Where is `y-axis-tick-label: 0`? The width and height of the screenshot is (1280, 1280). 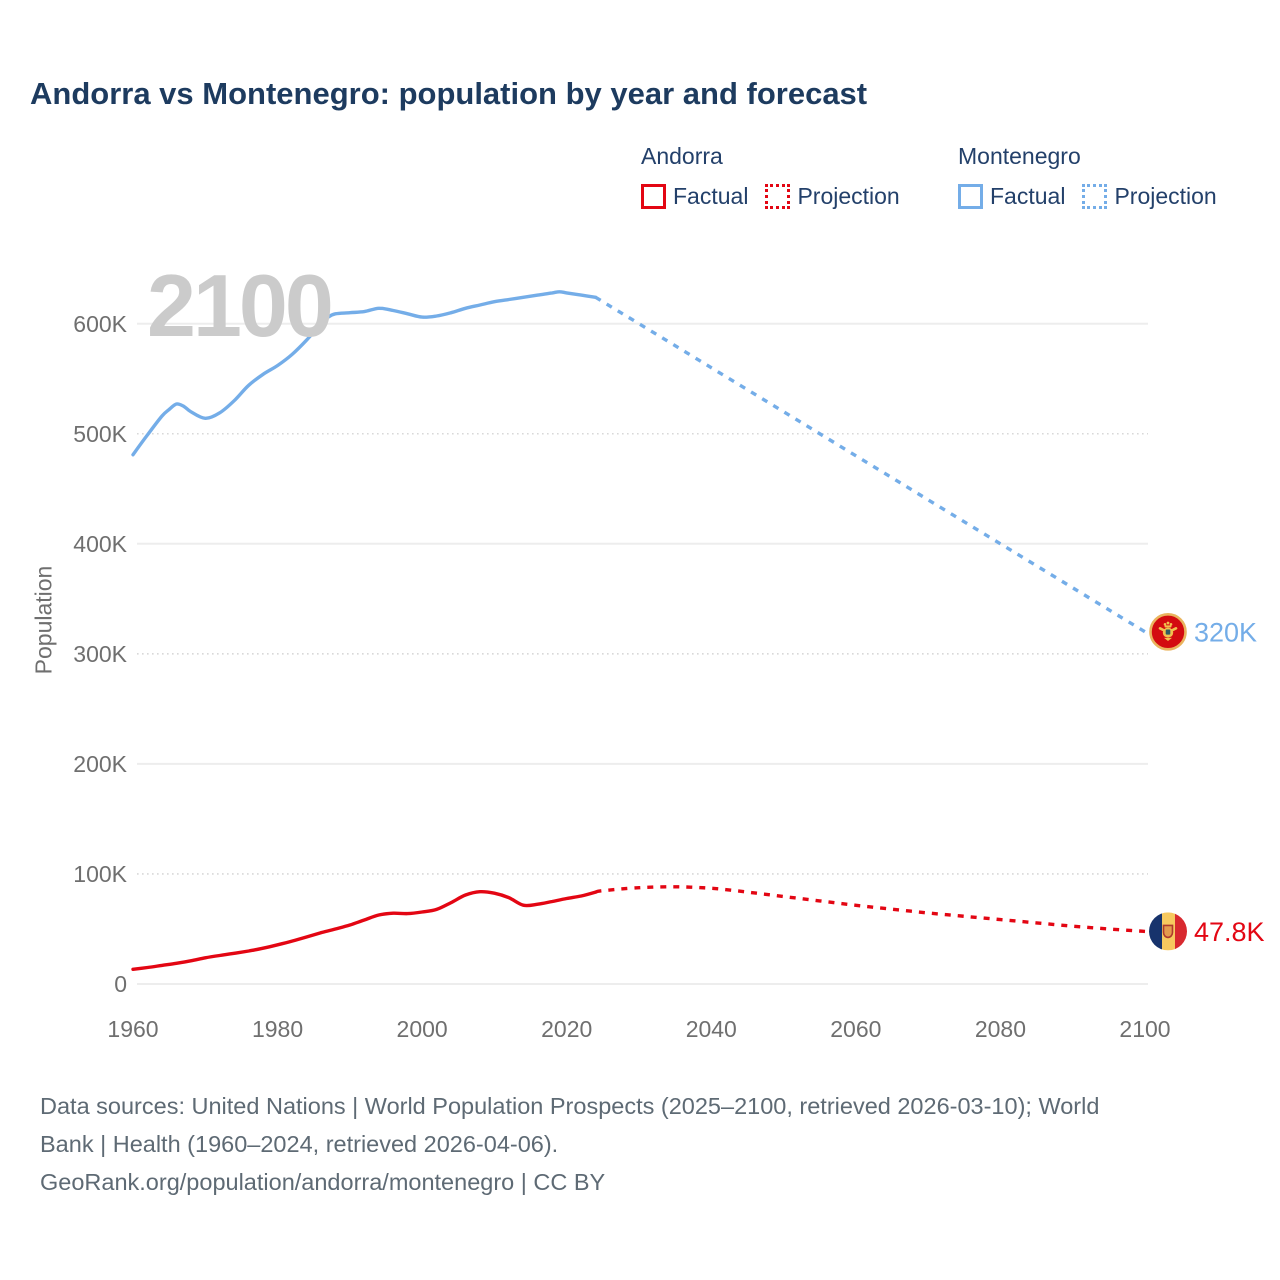
y-axis-tick-label: 0 is located at coordinates (120, 984).